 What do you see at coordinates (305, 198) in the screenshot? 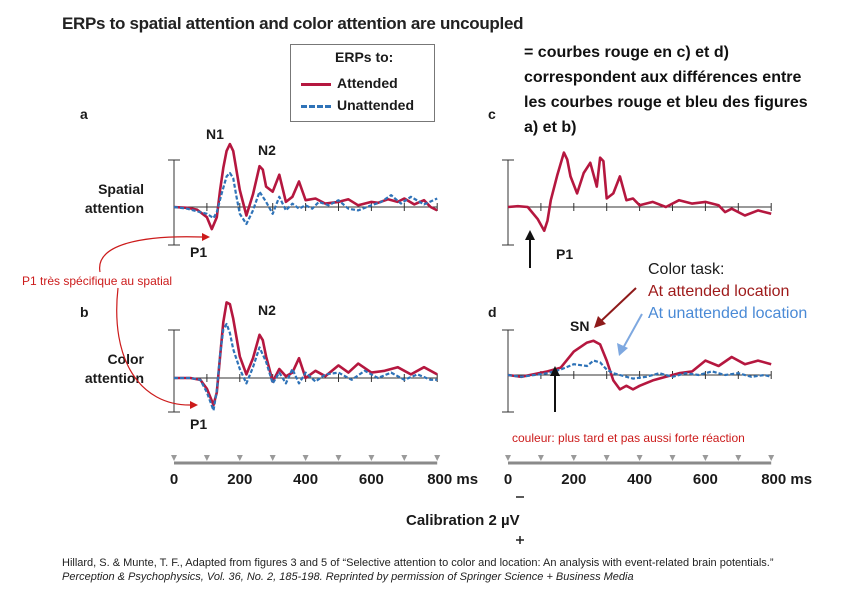
I see `series-line-a-unattended` at bounding box center [305, 198].